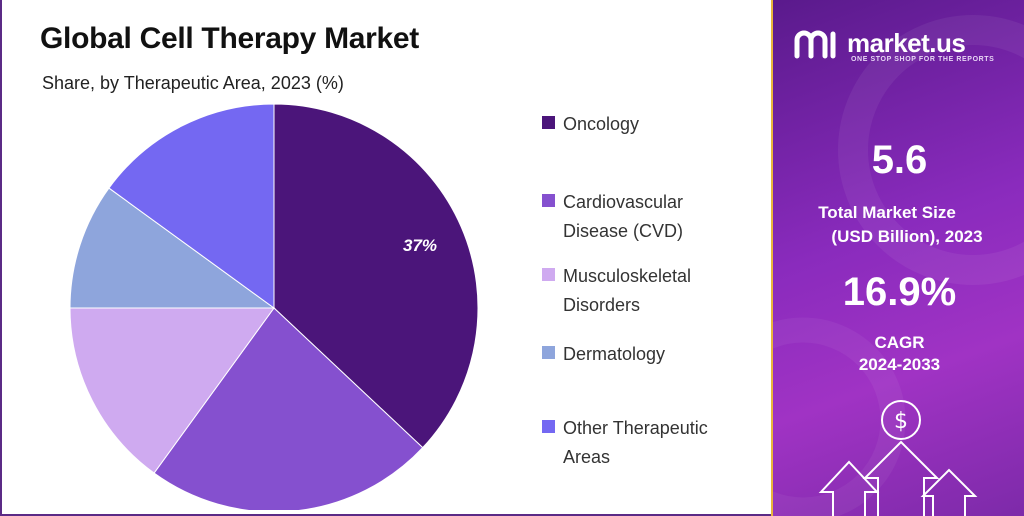 The width and height of the screenshot is (1024, 516). What do you see at coordinates (901, 421) in the screenshot?
I see `dollar-icon: $` at bounding box center [901, 421].